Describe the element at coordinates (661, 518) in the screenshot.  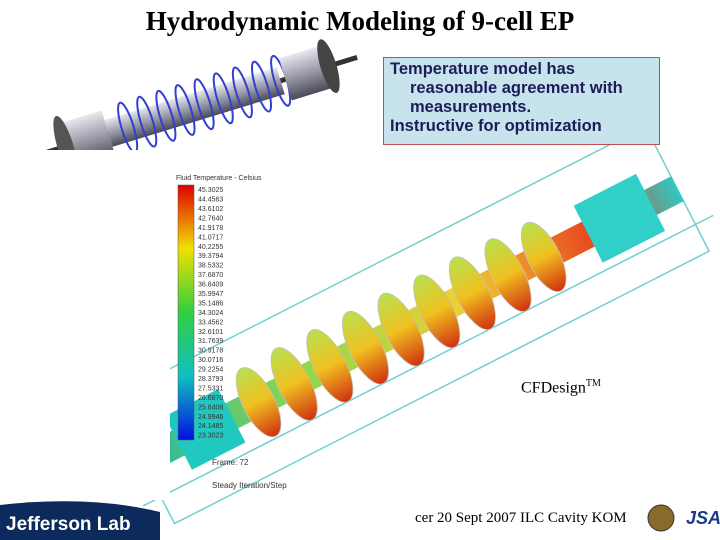
I see `seal` at that location.